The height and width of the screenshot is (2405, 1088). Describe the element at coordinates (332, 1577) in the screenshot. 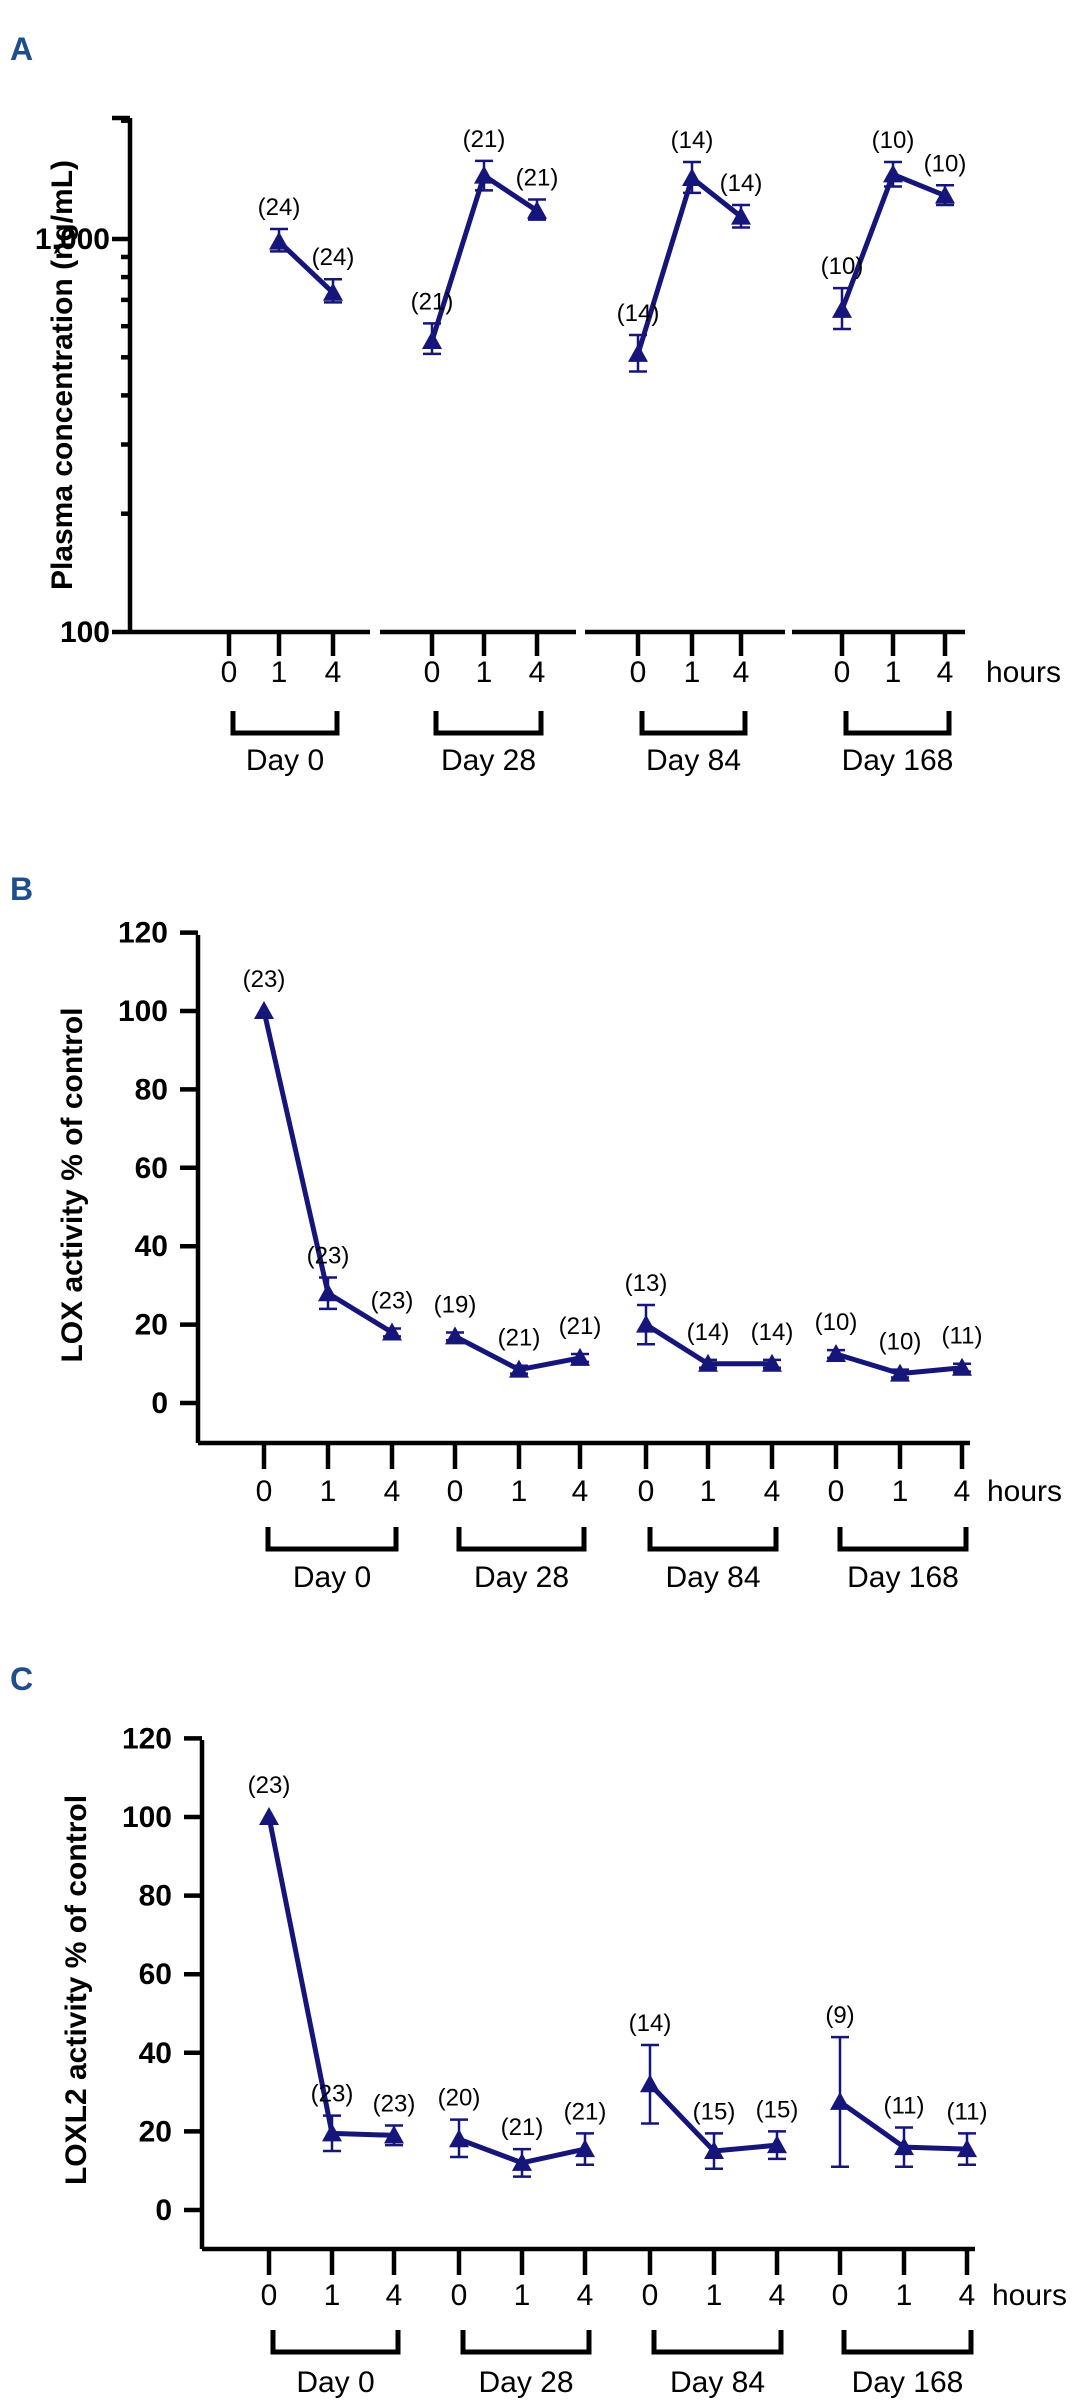

I see `panel-b-group-label-day-0: Day 0` at that location.